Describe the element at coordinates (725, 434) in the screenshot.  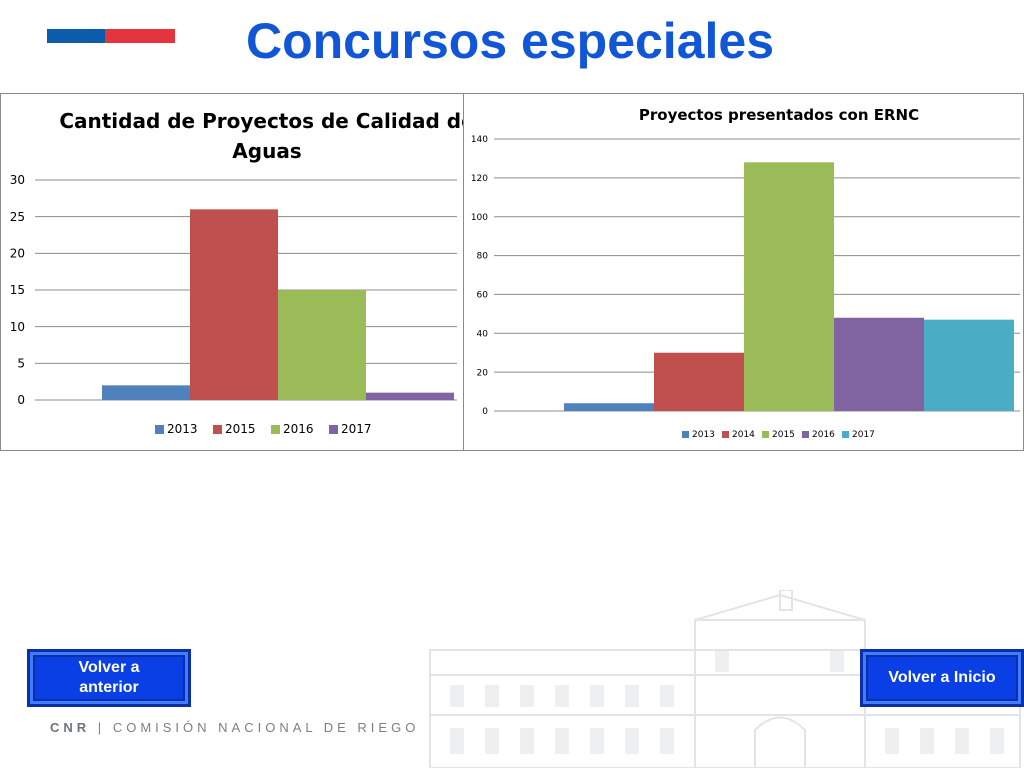
I see `legend-swatch-2014` at that location.